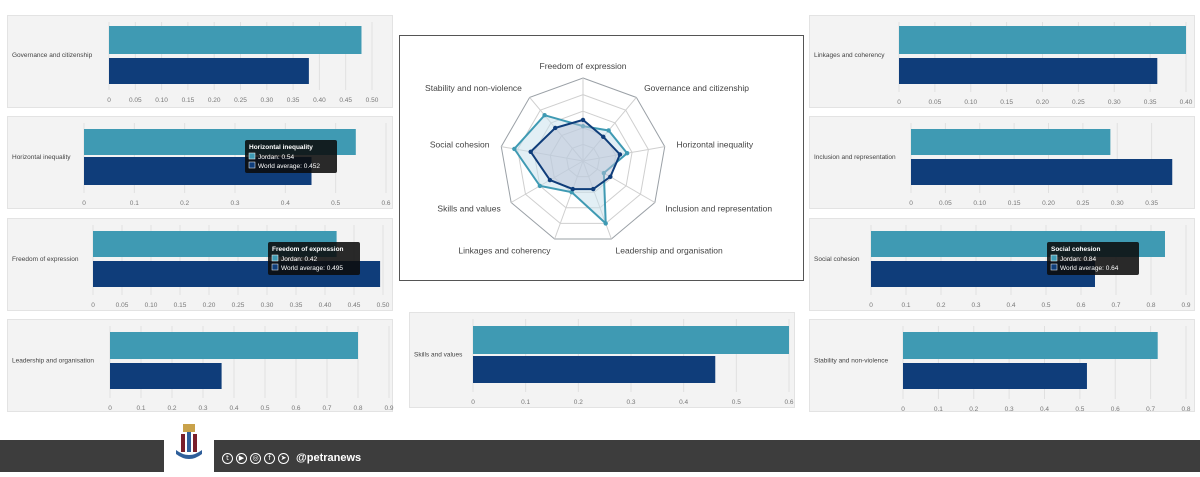 The width and height of the screenshot is (1200, 477). What do you see at coordinates (241, 458) in the screenshot?
I see `youtube-icon: ▶` at bounding box center [241, 458].